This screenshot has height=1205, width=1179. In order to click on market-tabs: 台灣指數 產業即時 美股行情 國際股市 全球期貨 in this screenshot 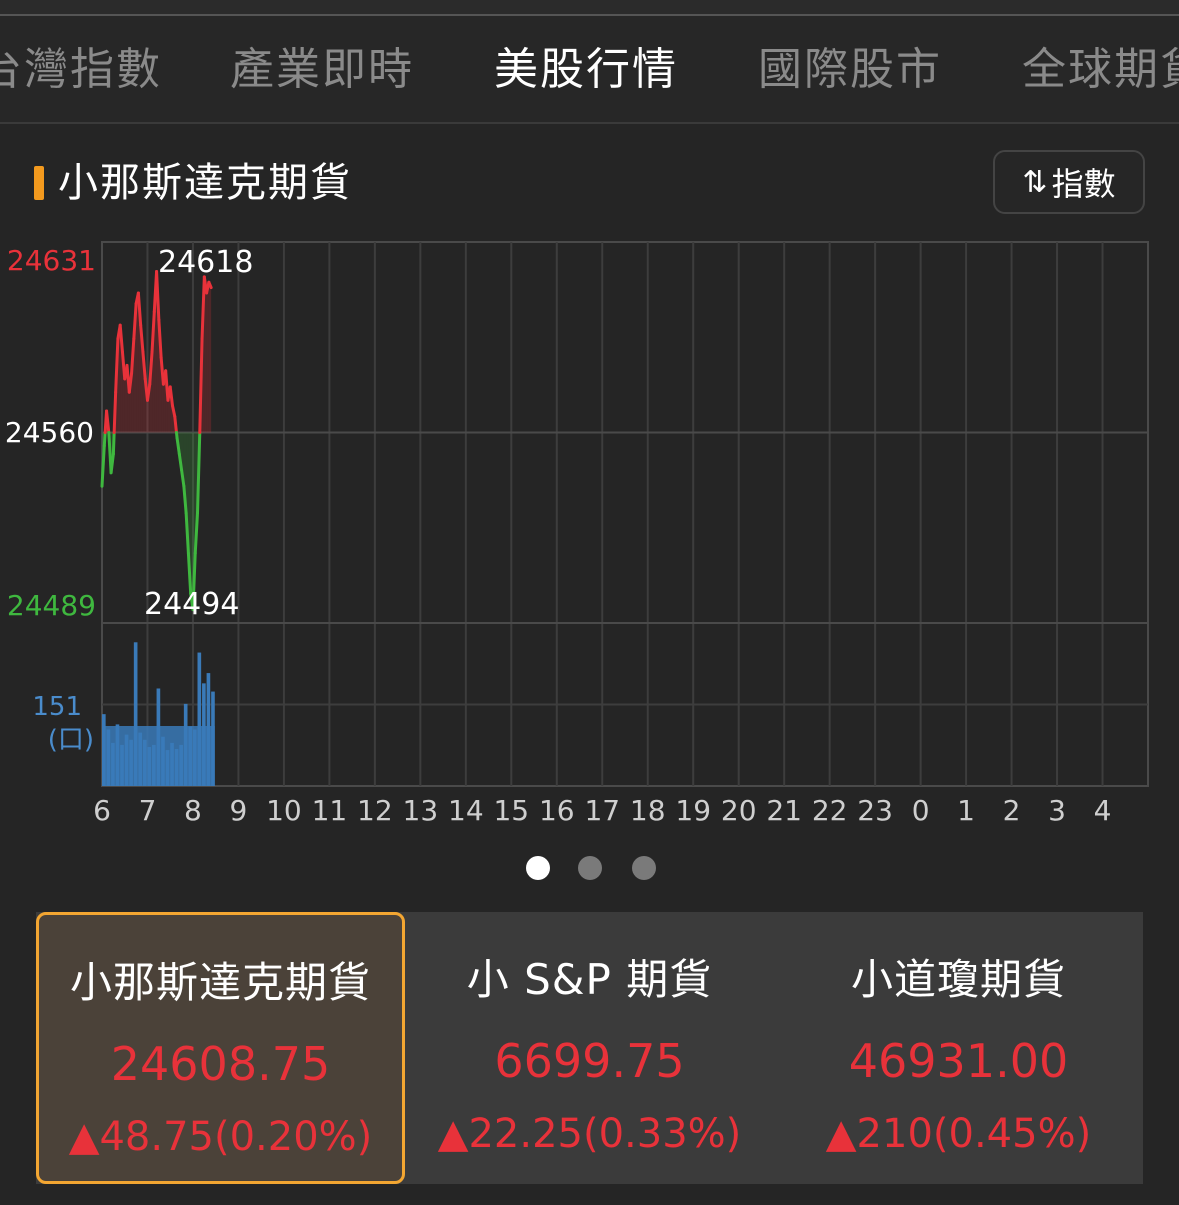, I will do `click(589, 69)`.